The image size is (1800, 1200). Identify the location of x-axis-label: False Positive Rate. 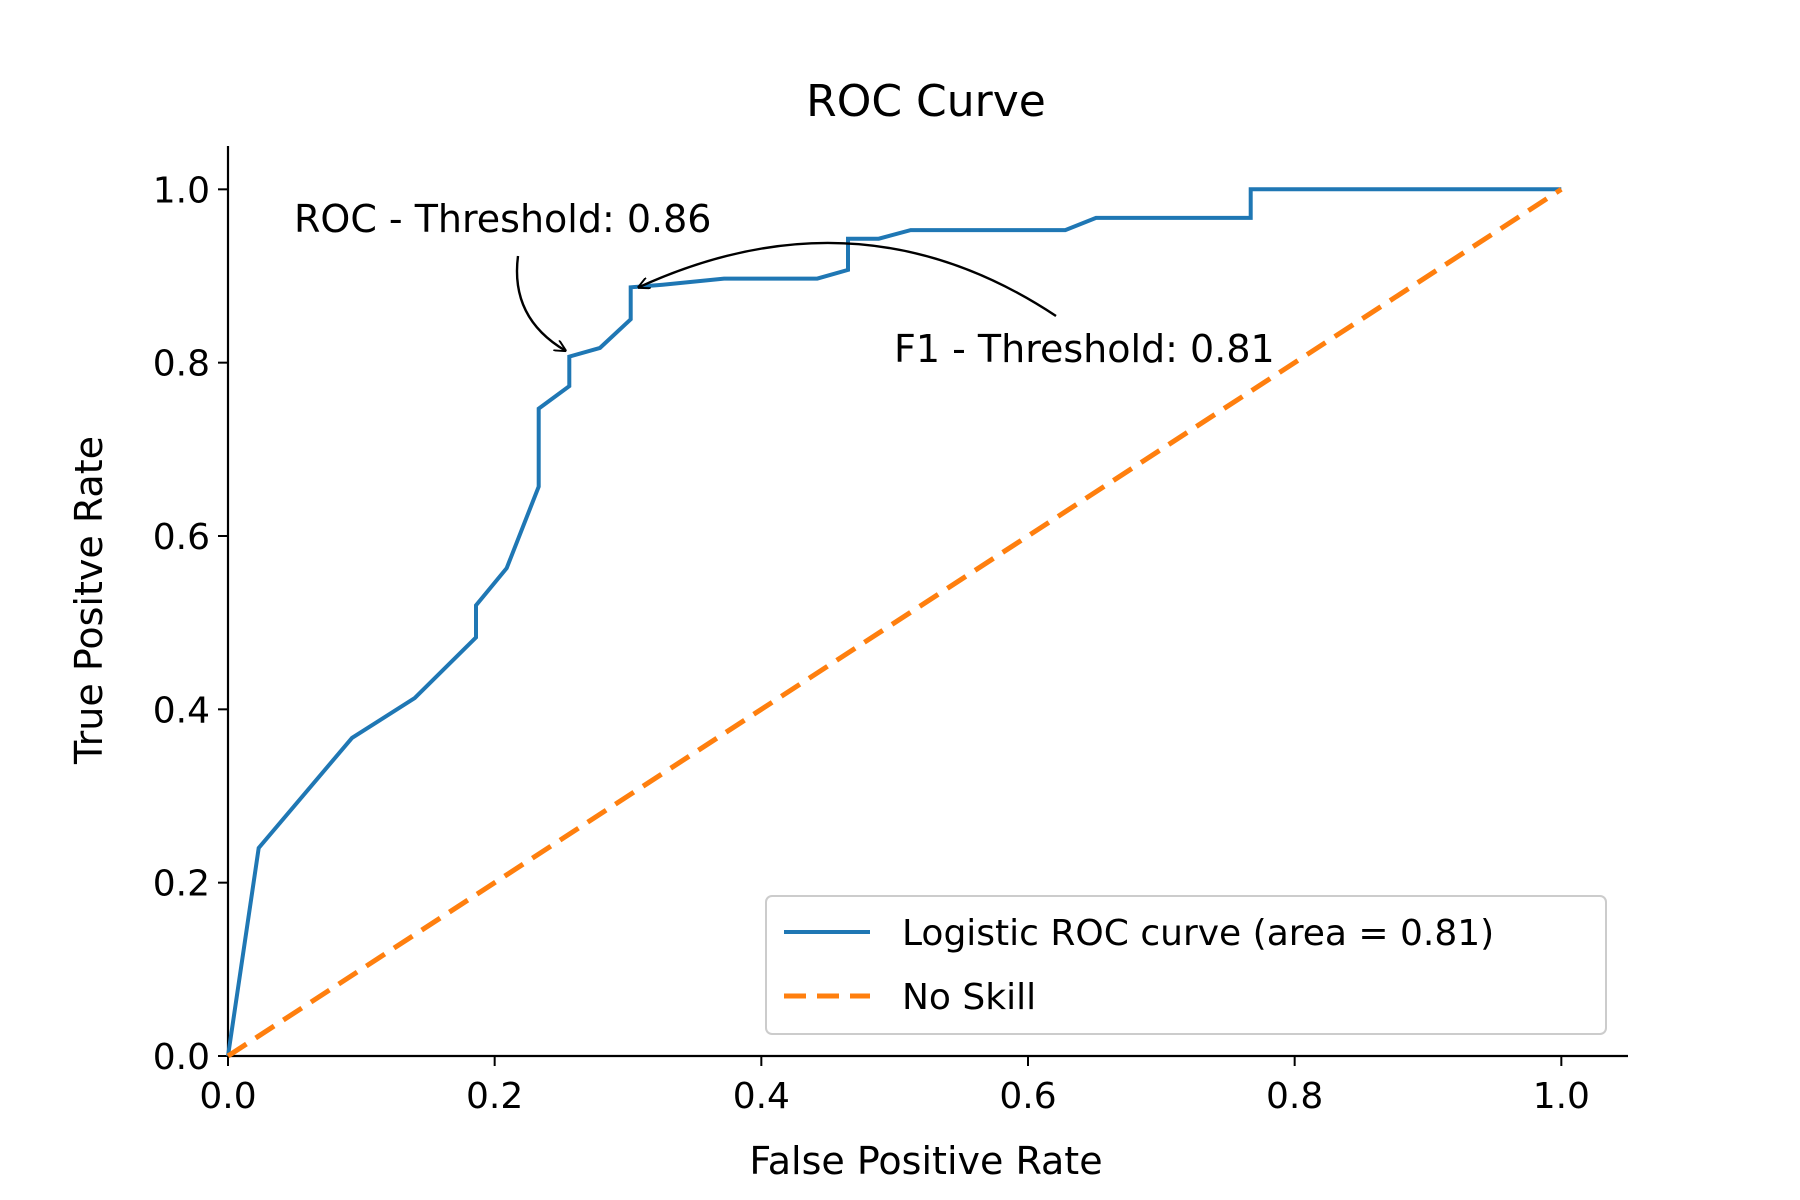
(925, 1161).